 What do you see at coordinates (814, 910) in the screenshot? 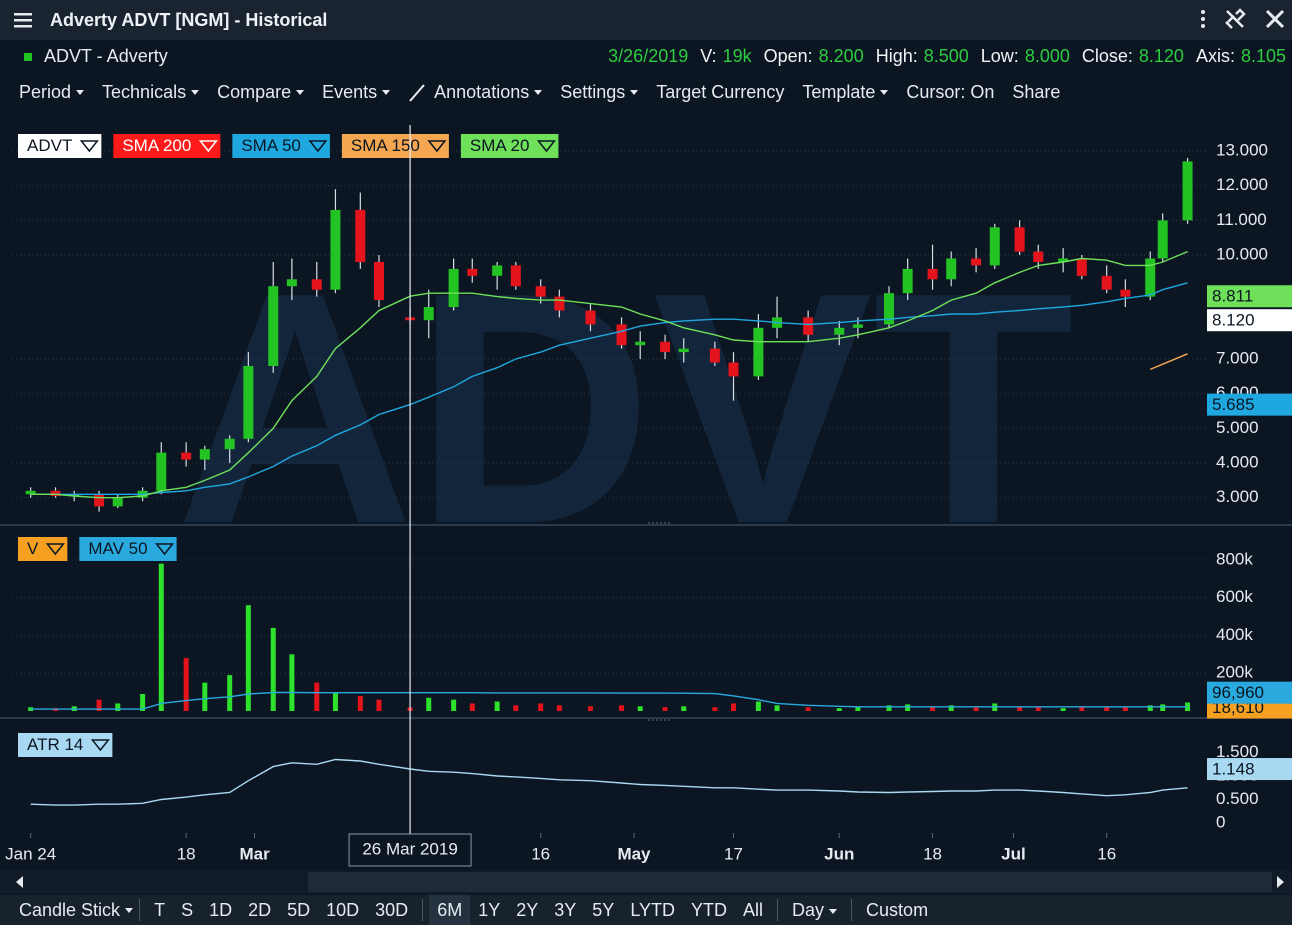
I see `interval: Day` at bounding box center [814, 910].